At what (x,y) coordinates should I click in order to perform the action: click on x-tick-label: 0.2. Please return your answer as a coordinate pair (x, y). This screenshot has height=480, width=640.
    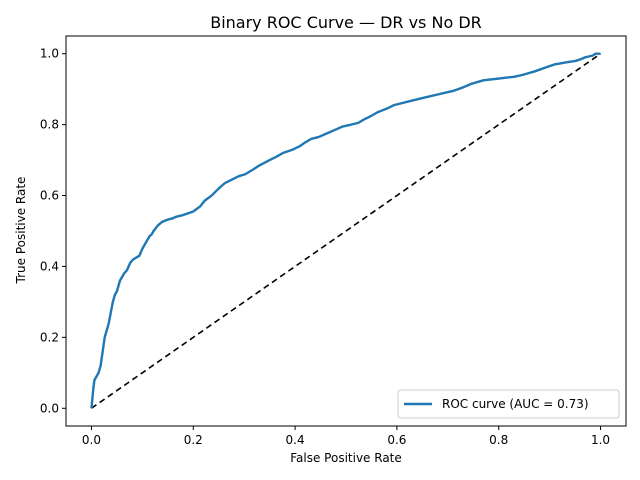
    Looking at the image, I should click on (193, 440).